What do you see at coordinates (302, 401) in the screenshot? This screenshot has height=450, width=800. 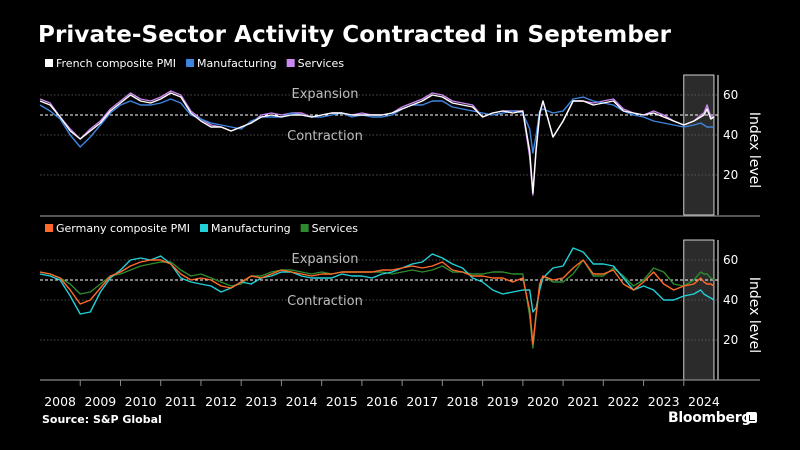 I see `x-tick-label: 2014` at bounding box center [302, 401].